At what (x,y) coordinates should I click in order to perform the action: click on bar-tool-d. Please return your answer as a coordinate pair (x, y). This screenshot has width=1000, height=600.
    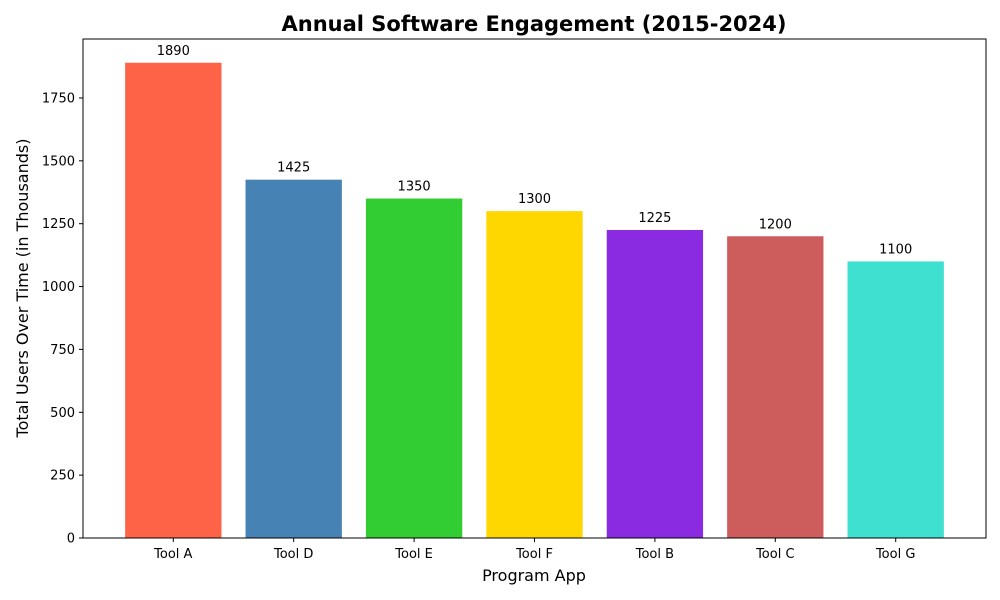
    Looking at the image, I should click on (293, 358).